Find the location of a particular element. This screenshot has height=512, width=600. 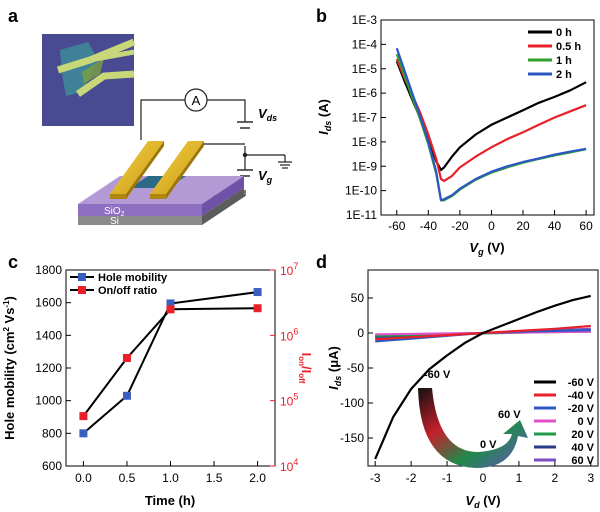

y-axis-label-d: Ids (μA) is located at coordinates (334, 368).